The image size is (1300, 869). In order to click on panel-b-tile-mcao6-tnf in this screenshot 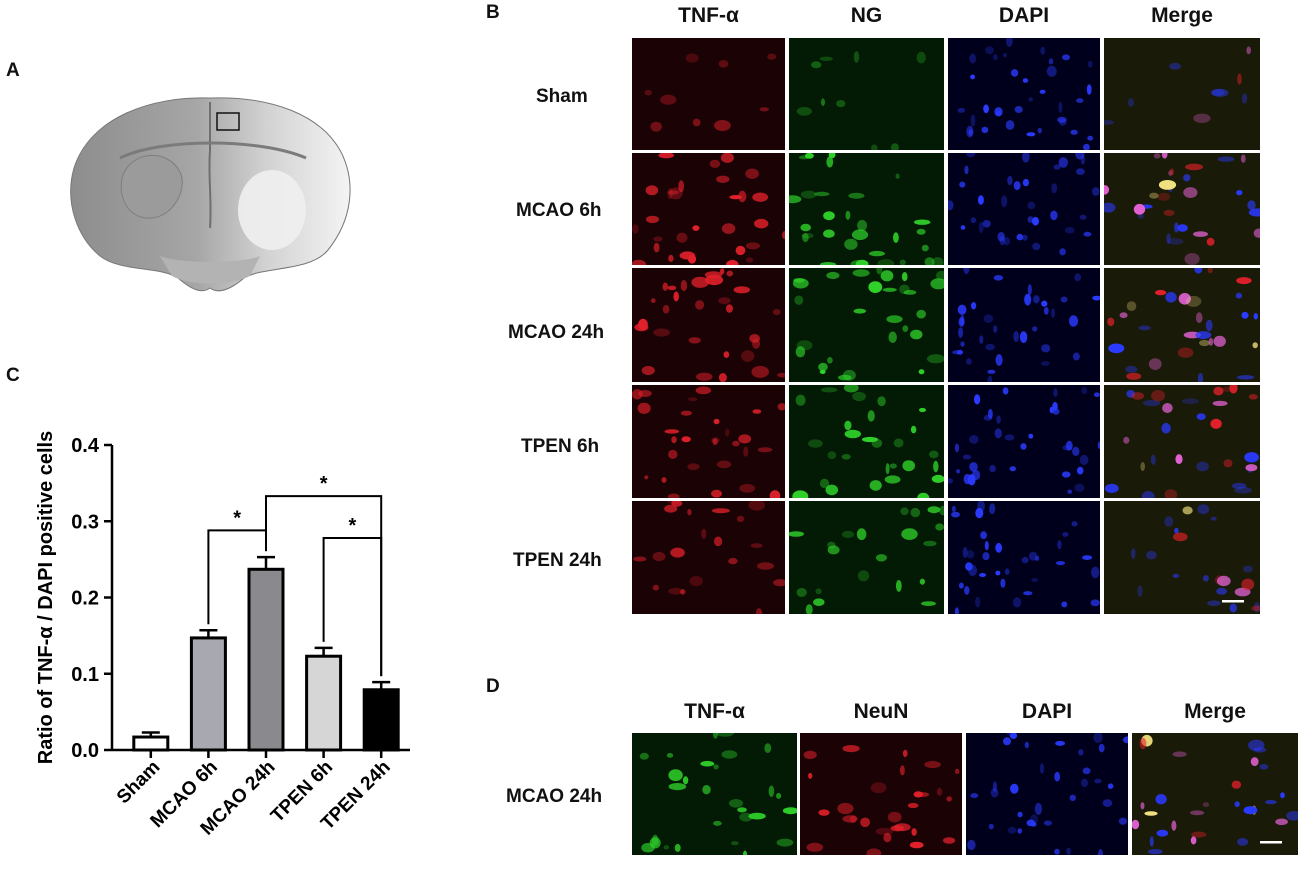, I will do `click(708, 209)`.